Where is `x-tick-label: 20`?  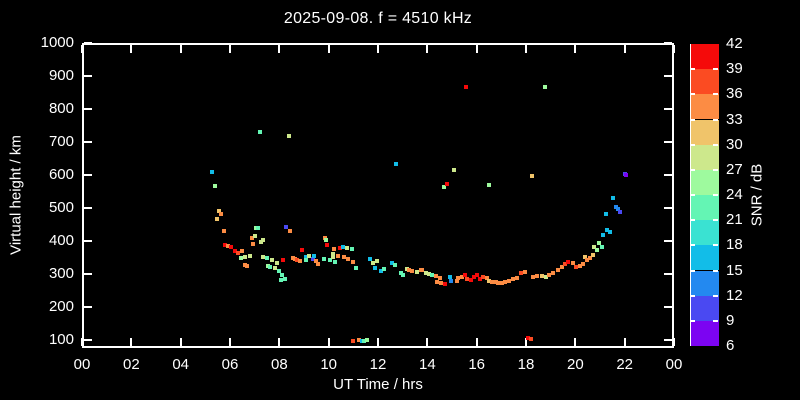
x-tick-label: 20 is located at coordinates (575, 364).